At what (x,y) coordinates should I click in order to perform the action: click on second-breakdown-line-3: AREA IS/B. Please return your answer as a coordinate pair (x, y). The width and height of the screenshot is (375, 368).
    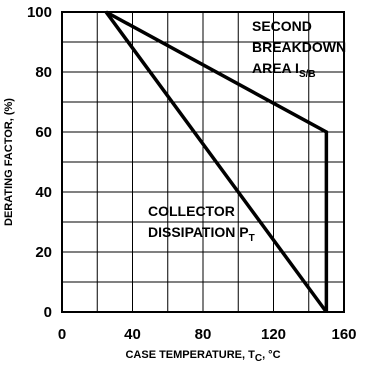
    Looking at the image, I should click on (284, 70).